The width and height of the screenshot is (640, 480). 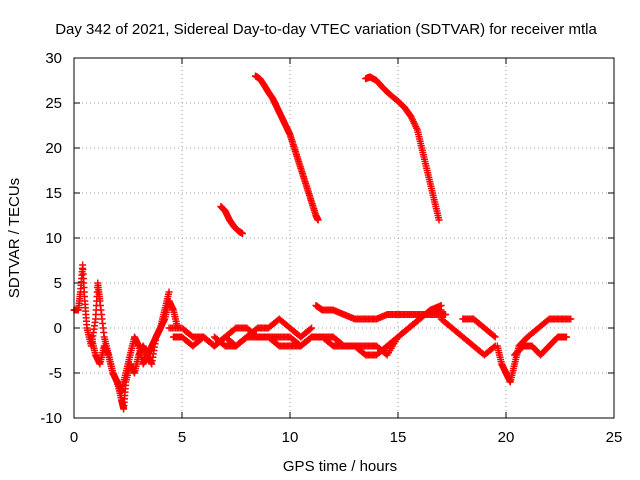 What do you see at coordinates (286, 148) in the screenshot?
I see `series-arc-g` at bounding box center [286, 148].